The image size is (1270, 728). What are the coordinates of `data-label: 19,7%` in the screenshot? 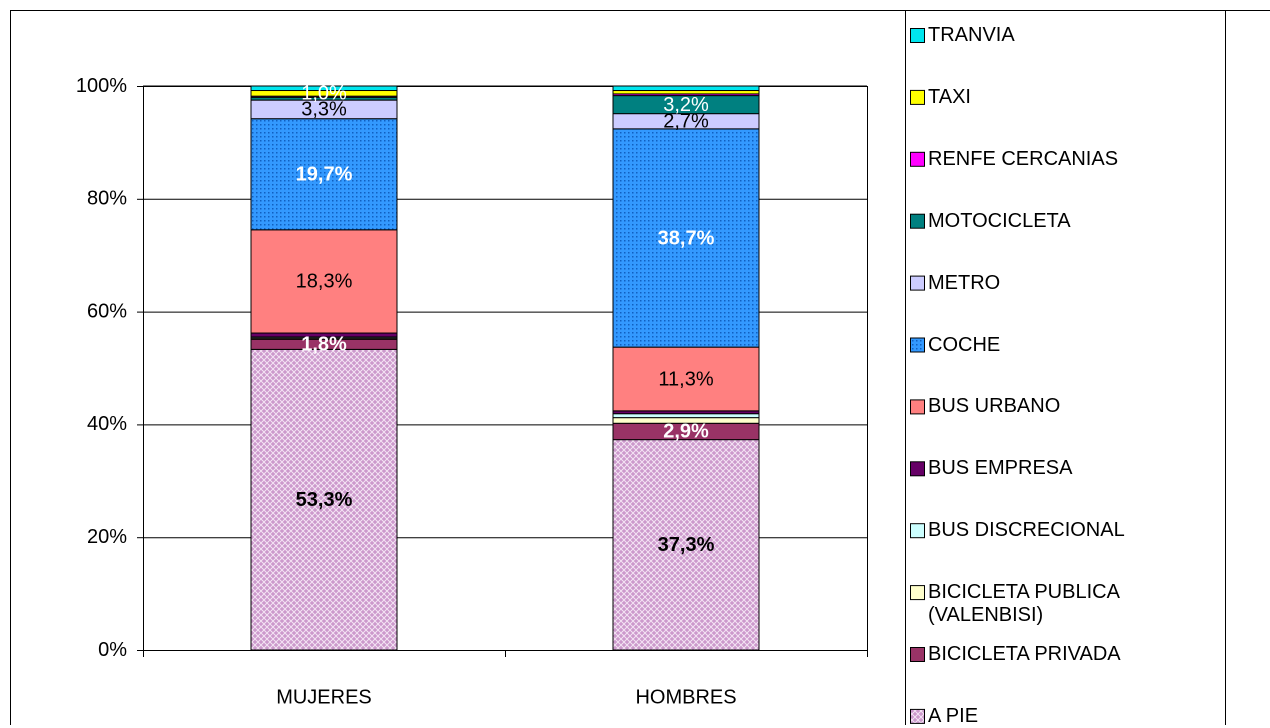 It's located at (324, 175).